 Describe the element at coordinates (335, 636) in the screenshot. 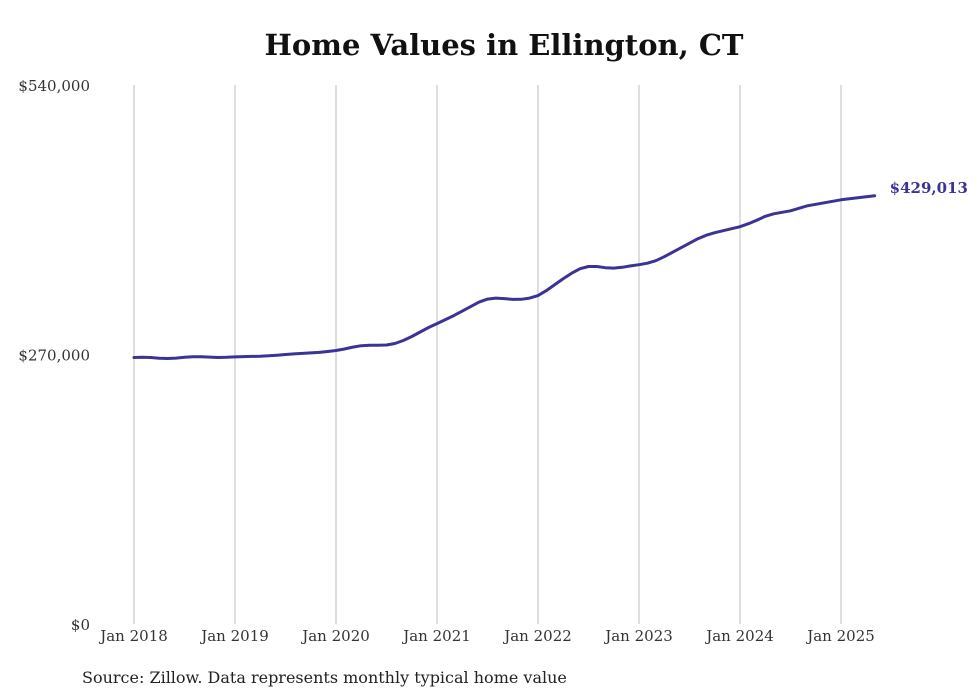

I see `x-tick-label: Jan 2020` at that location.